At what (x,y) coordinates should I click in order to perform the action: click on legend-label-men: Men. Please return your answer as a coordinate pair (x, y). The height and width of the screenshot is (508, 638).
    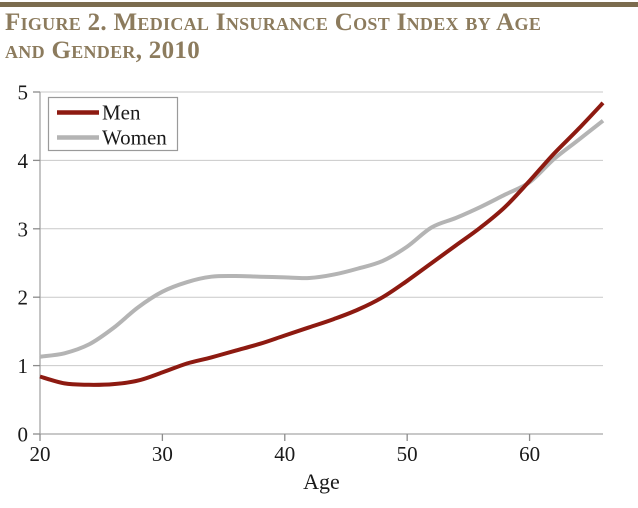
    Looking at the image, I should click on (121, 113).